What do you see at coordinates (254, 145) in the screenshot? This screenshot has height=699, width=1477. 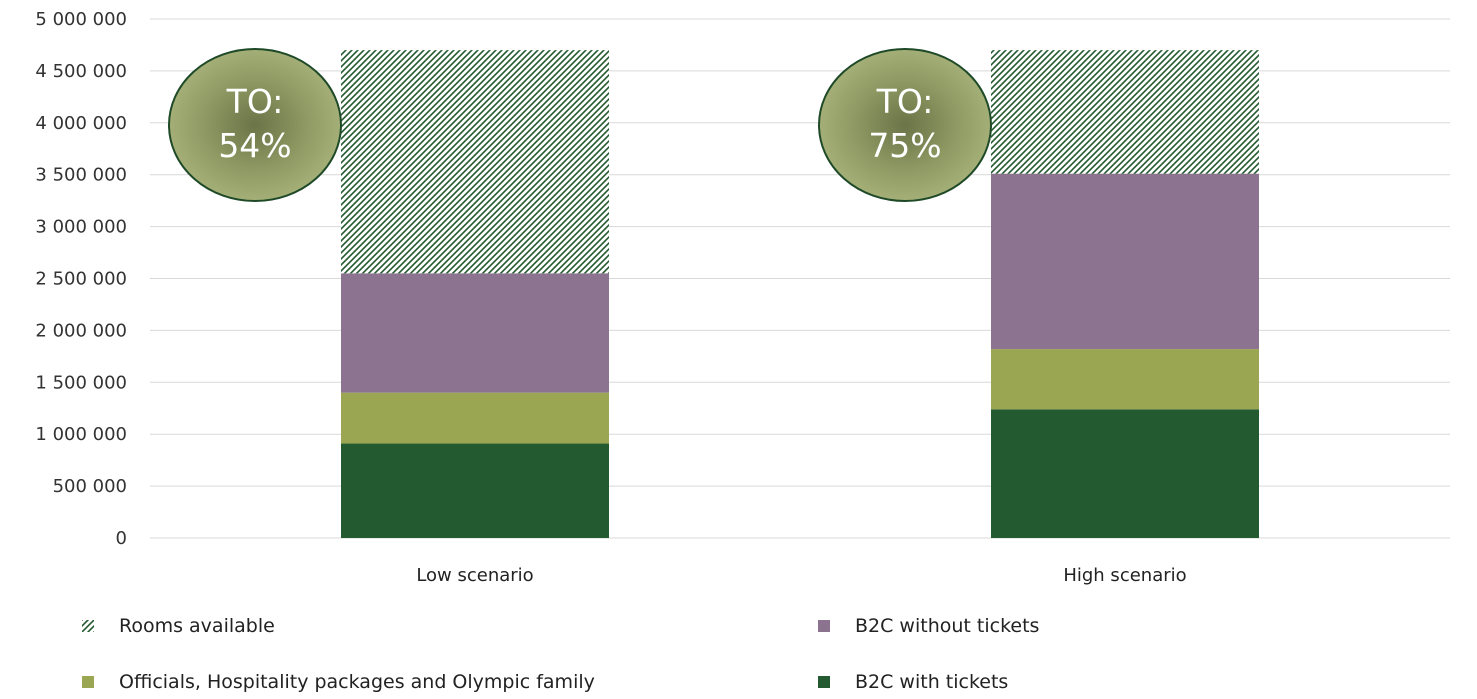 I see `annotation-line2: 54%` at bounding box center [254, 145].